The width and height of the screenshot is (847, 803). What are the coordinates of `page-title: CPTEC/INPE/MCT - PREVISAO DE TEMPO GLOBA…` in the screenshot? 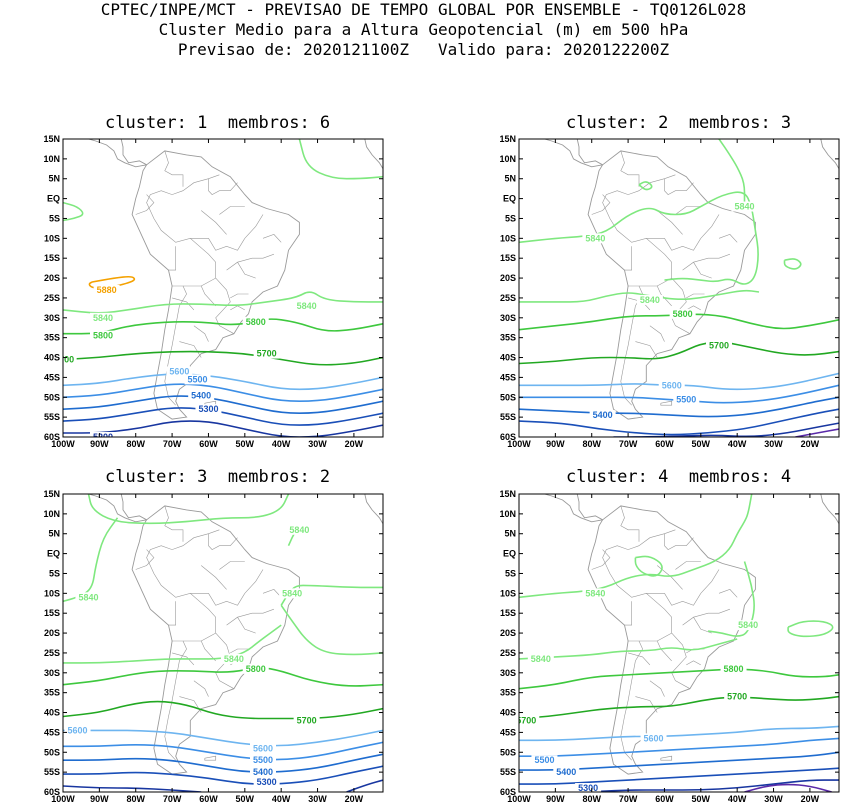 It's located at (423, 30).